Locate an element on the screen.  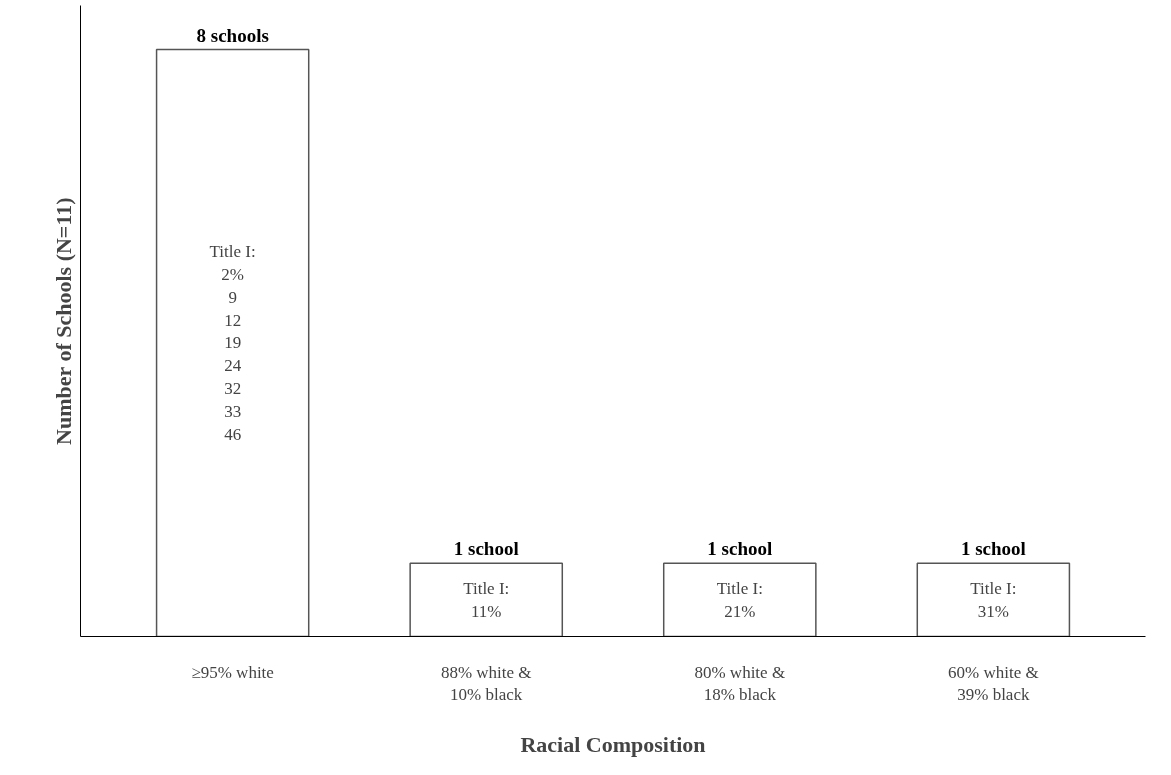
x-tick-label: 80% white & 18% black is located at coordinates (740, 683).